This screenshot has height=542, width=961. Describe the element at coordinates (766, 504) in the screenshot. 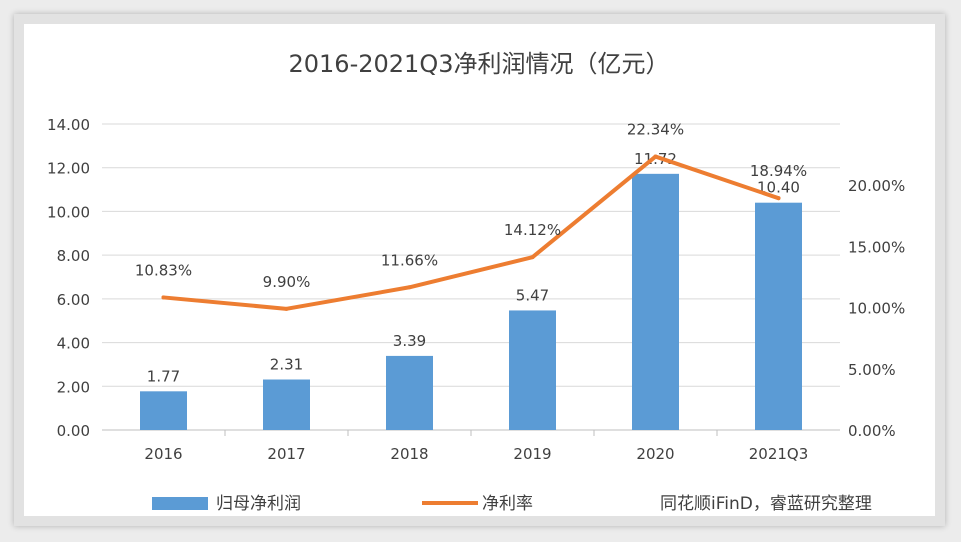

I see `source-note: 同花顺iFinD，睿蓝研究整理` at that location.